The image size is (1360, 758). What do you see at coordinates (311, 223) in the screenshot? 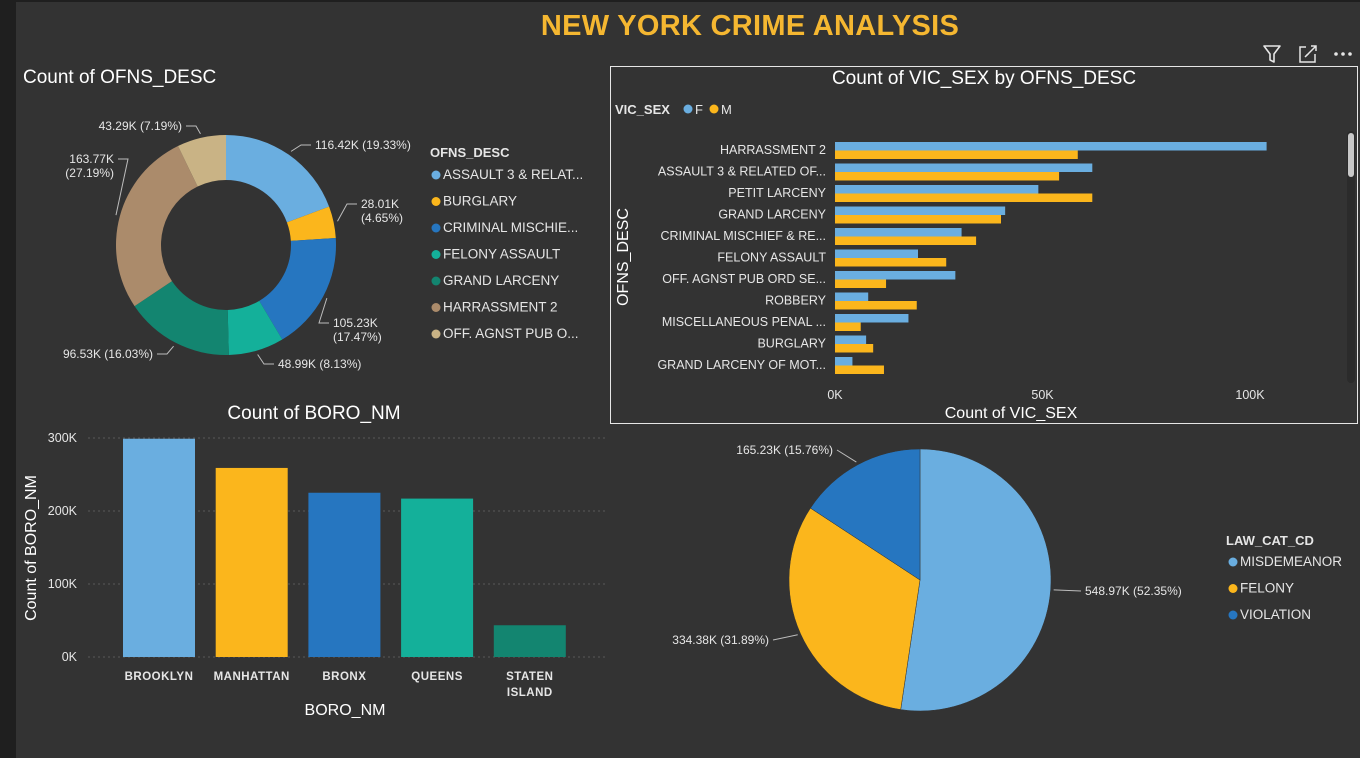
I see `donut-slice-burglary` at bounding box center [311, 223].